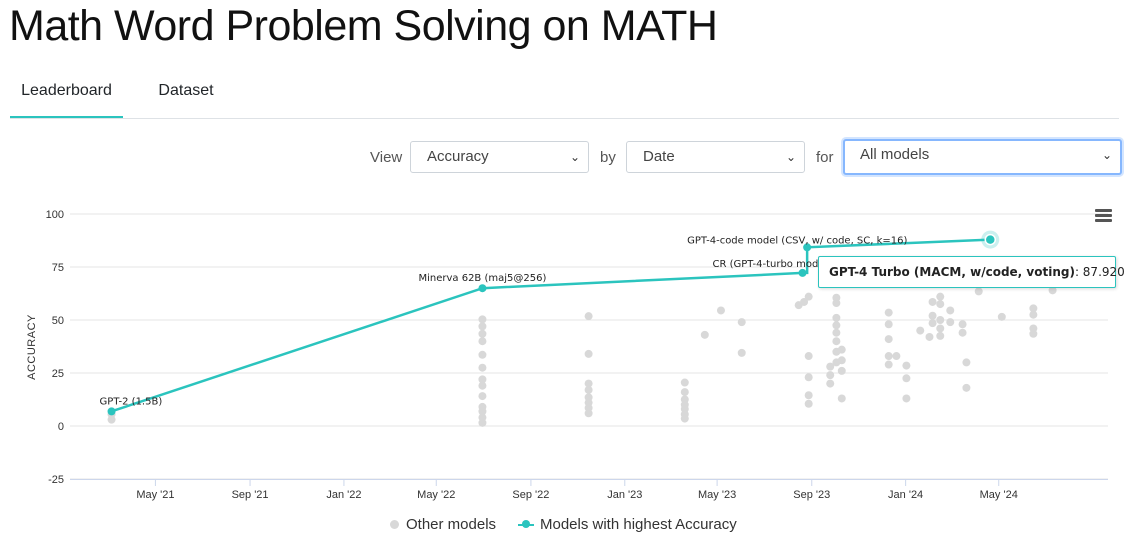  Describe the element at coordinates (394, 524) in the screenshot. I see `legend-dot-icon` at that location.